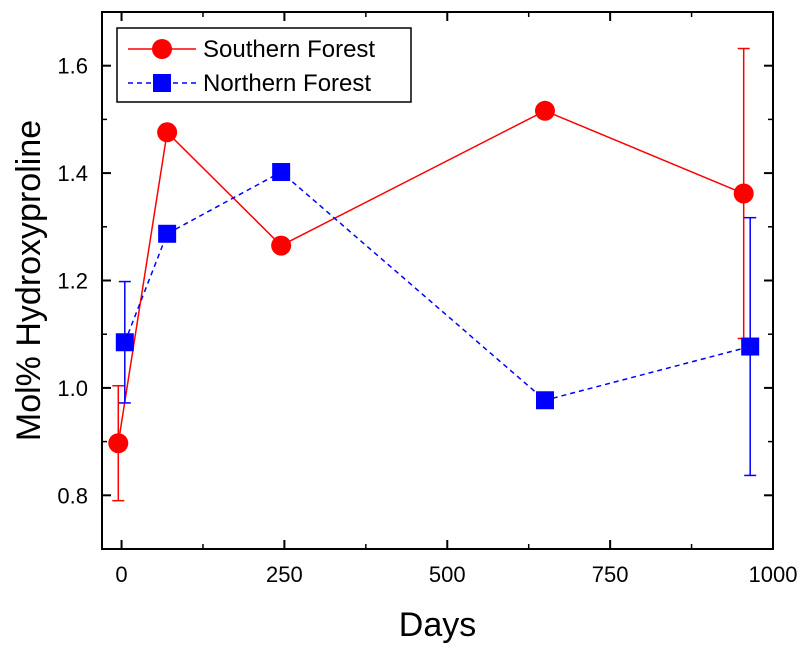 Image resolution: width=806 pixels, height=649 pixels. Describe the element at coordinates (437, 625) in the screenshot. I see `x-axis-title: Days` at that location.